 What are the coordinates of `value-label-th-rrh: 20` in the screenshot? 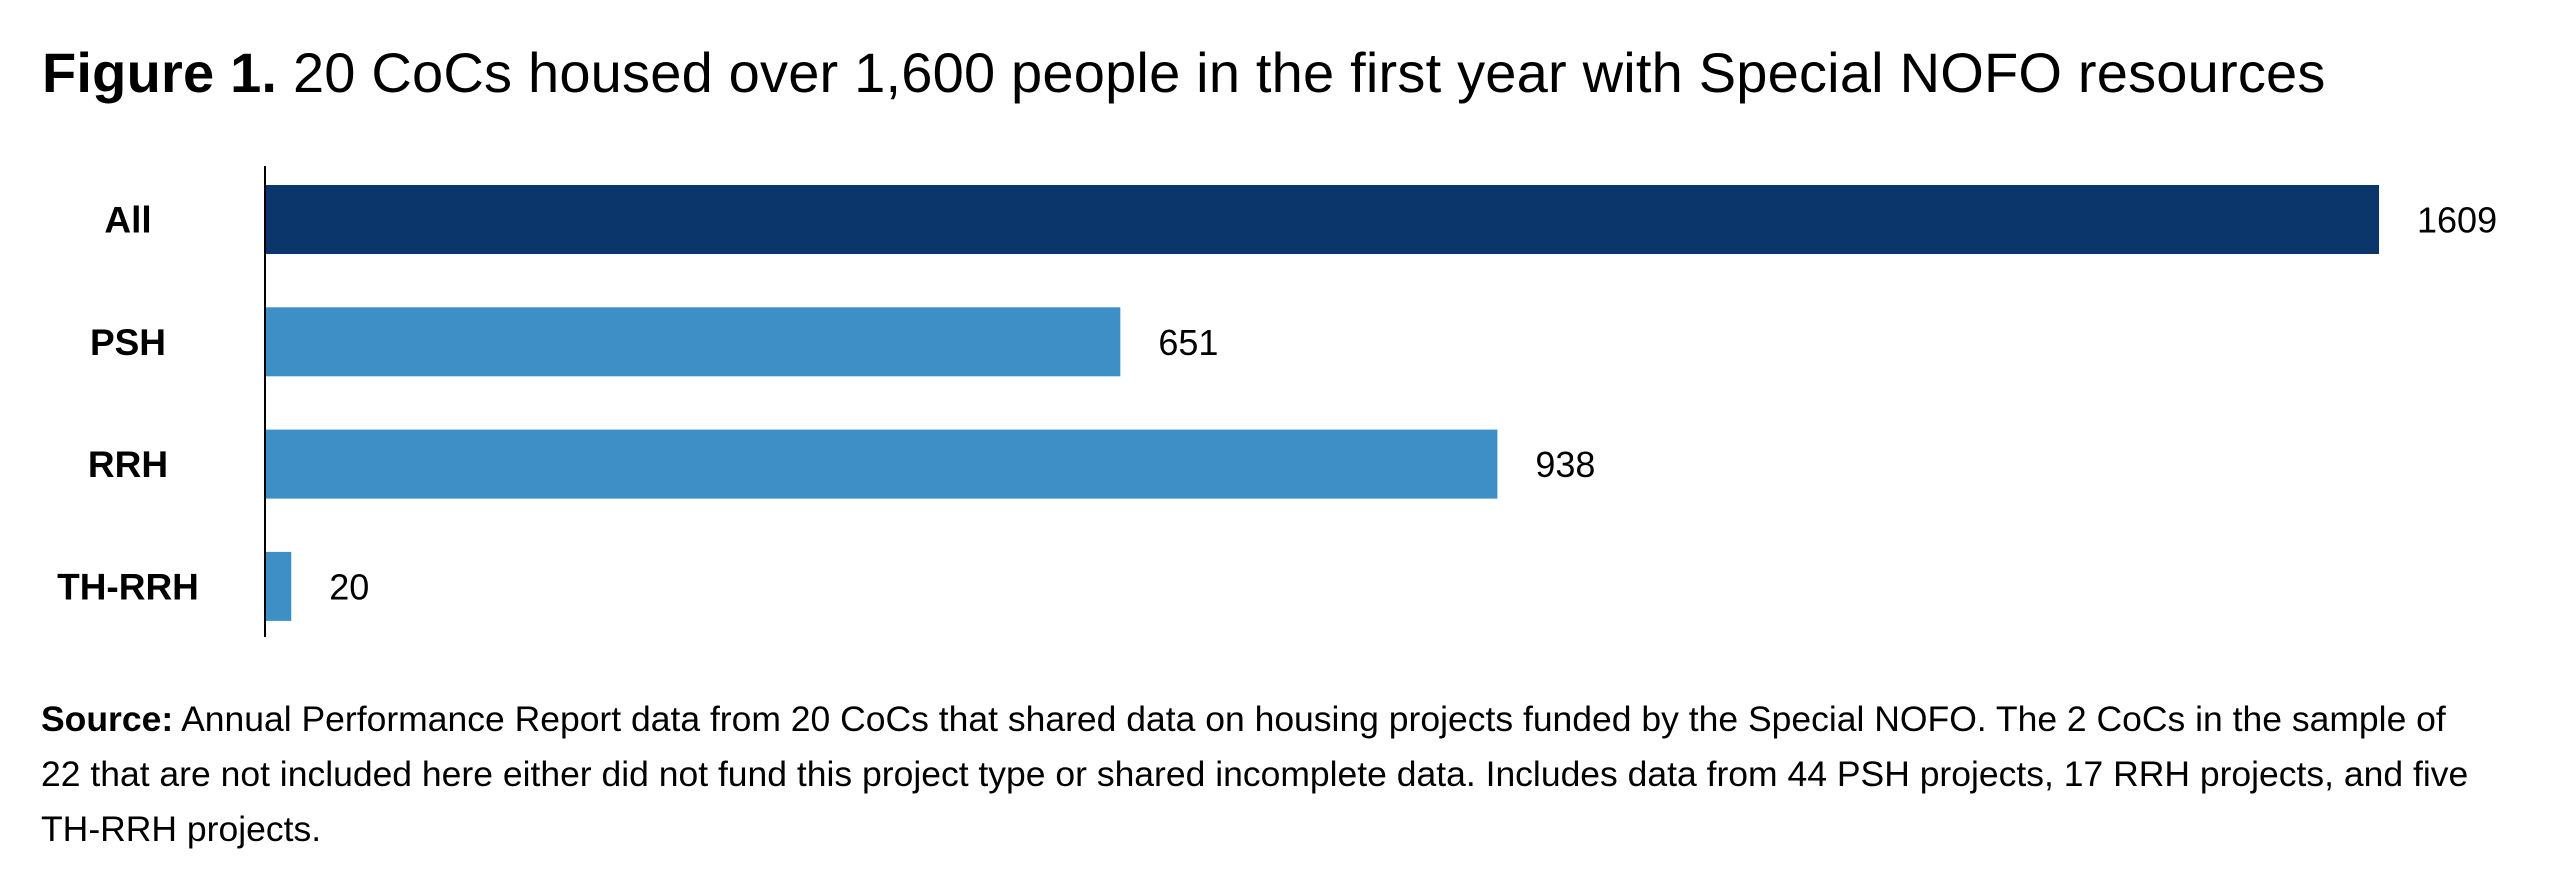 It's located at (349, 586).